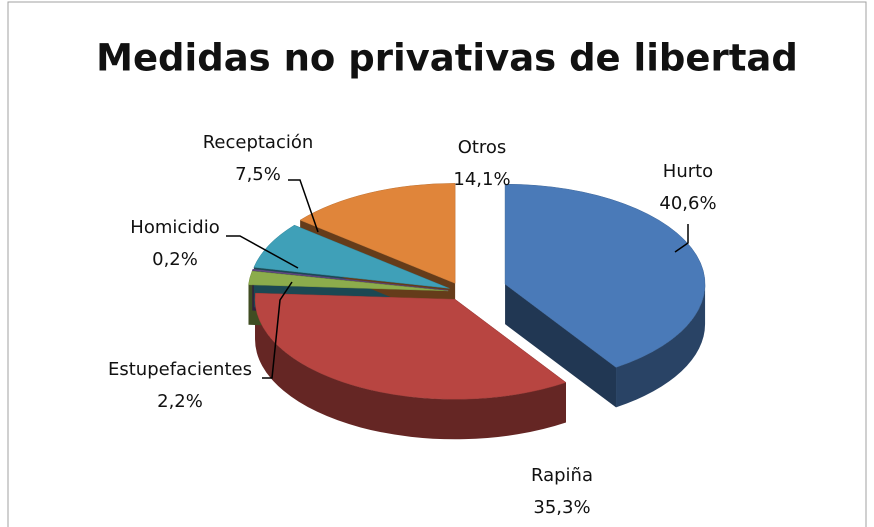 Image resolution: width=874 pixels, height=527 pixels. What do you see at coordinates (688, 171) in the screenshot?
I see `slice-label: Hurto` at bounding box center [688, 171].